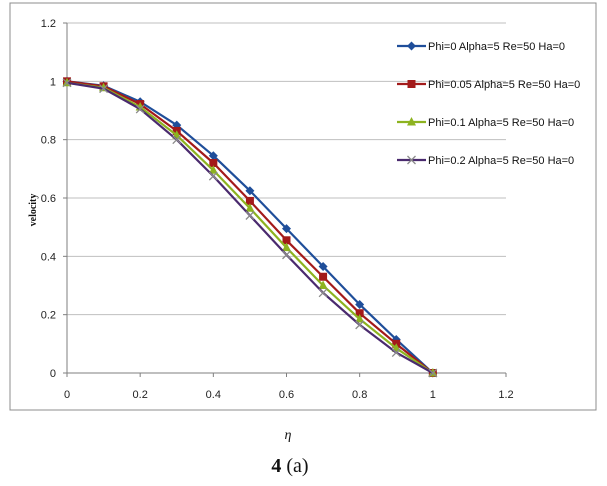 The height and width of the screenshot is (486, 607). What do you see at coordinates (48, 24) in the screenshot?
I see `y-tick-label-6: 1.2` at bounding box center [48, 24].